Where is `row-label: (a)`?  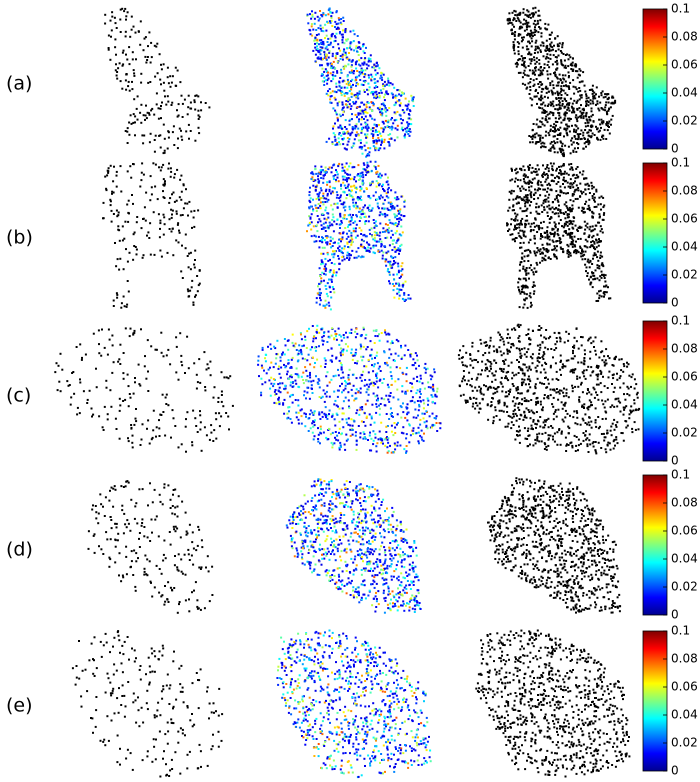
row-label: (a) is located at coordinates (19, 84).